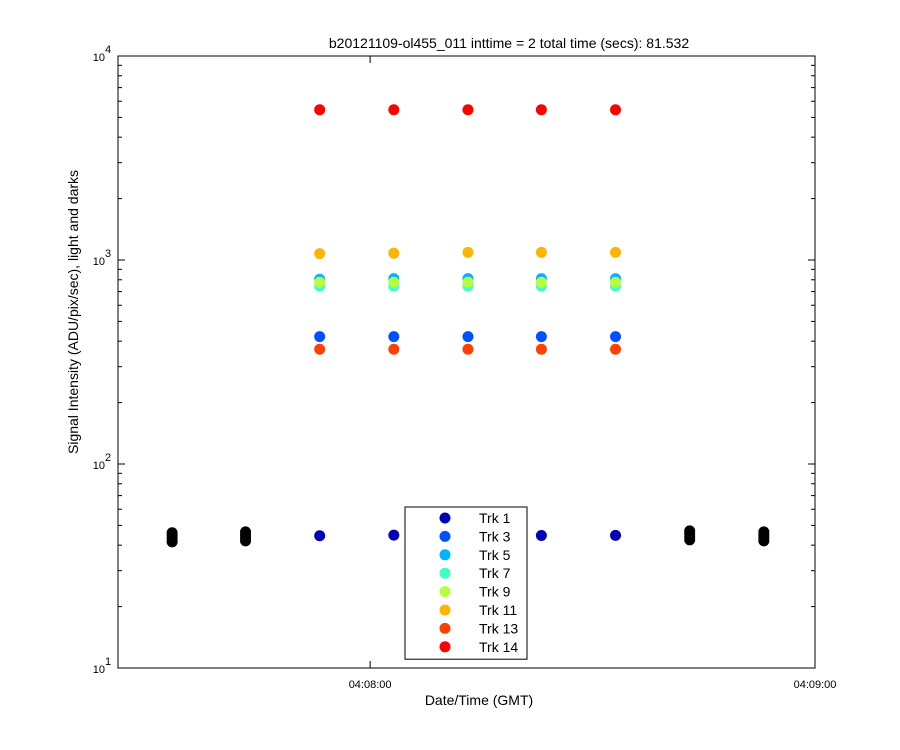 This screenshot has height=750, width=900. Describe the element at coordinates (370, 685) in the screenshot. I see `x-tick-label: 04:08:00` at that location.